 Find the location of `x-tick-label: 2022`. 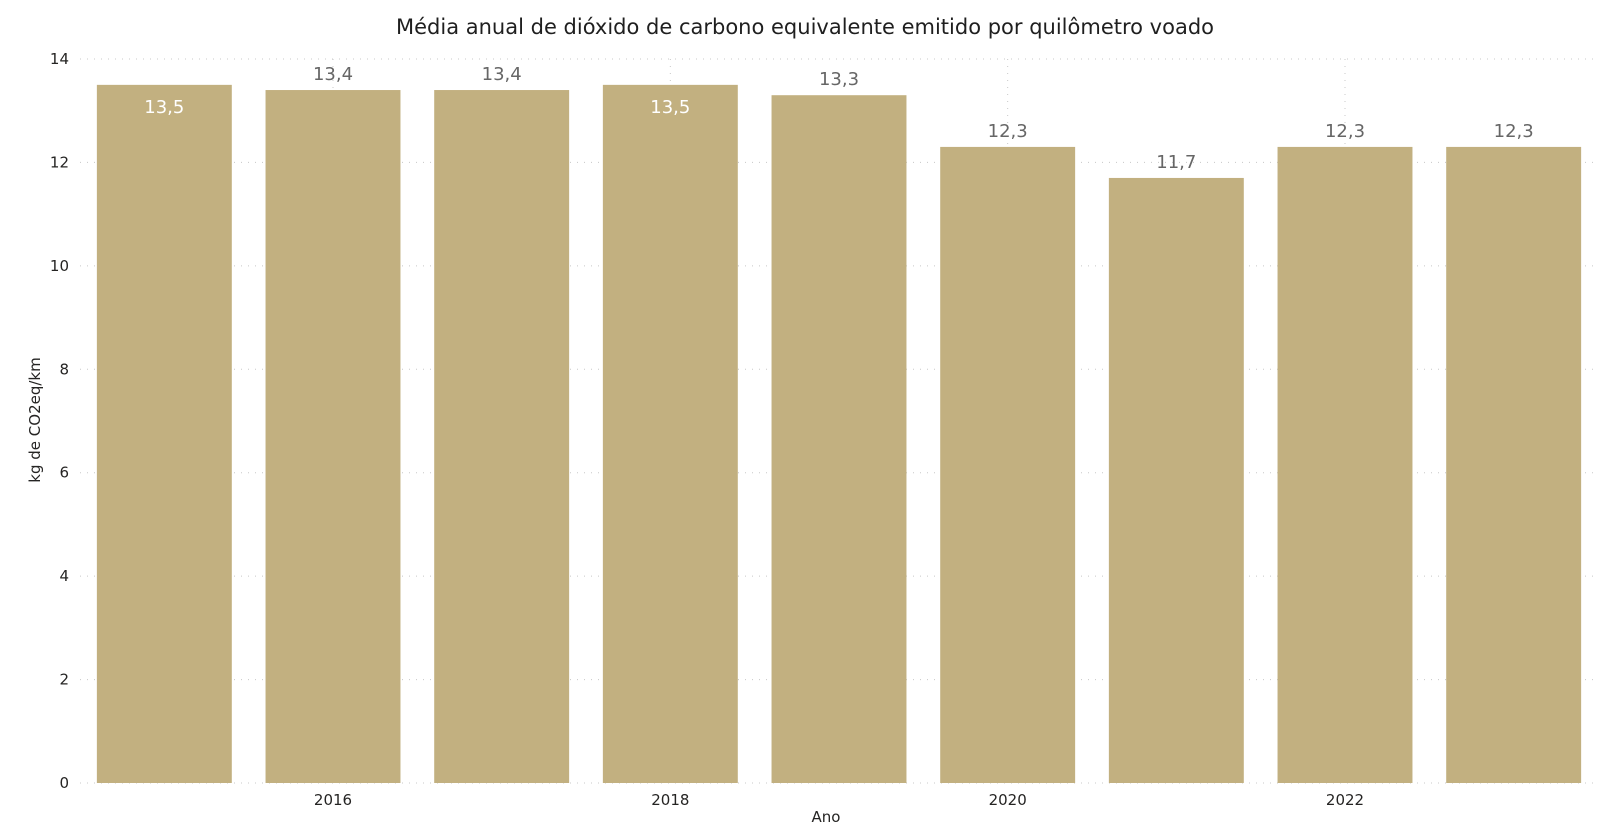

x-tick-label: 2022 is located at coordinates (1345, 800).